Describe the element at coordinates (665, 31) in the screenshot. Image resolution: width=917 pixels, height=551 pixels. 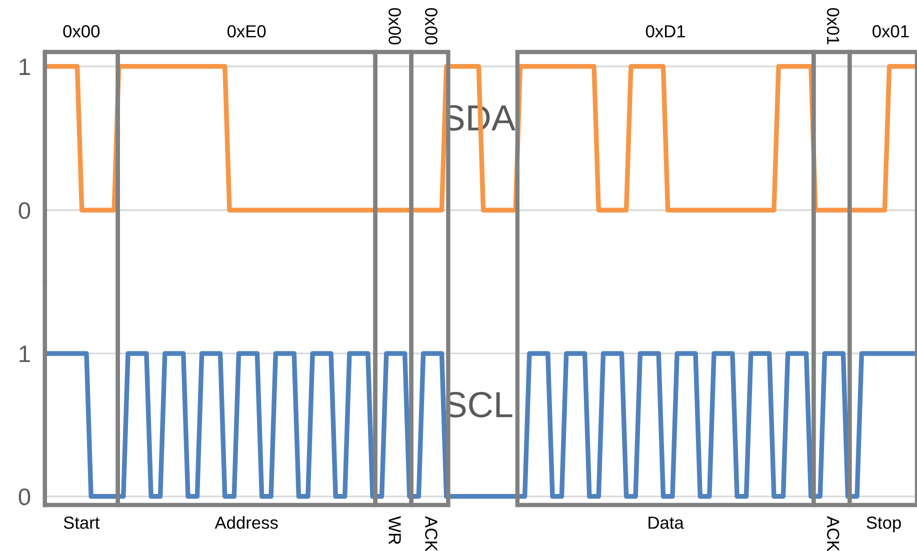
I see `text: 0xD1` at that location.